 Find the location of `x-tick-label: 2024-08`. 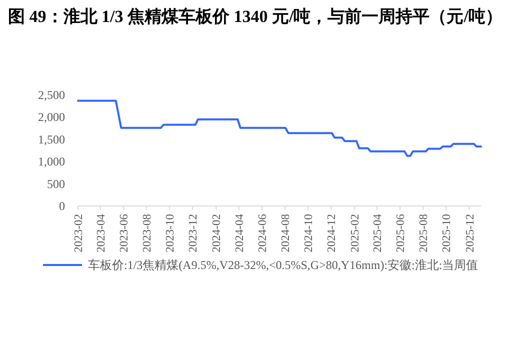

x-tick-label: 2024-08 is located at coordinates (286, 233).